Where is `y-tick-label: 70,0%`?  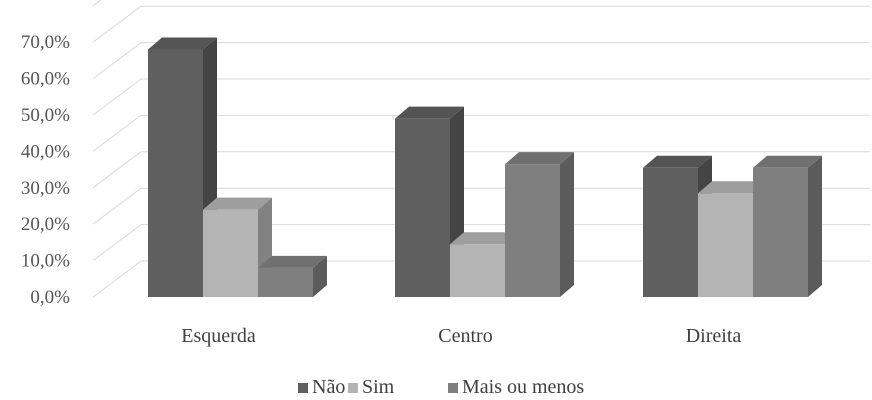 y-tick-label: 70,0% is located at coordinates (45, 42).